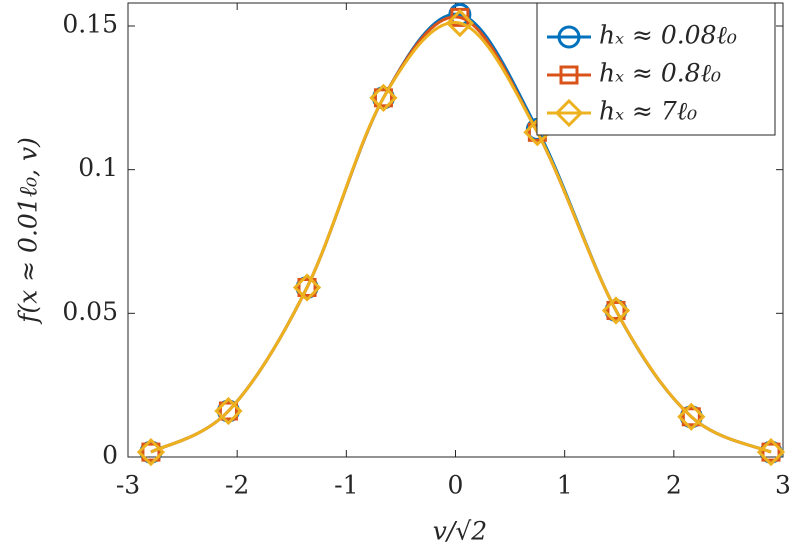  I want to click on y-tick-label: 0.1, so click(98, 167).